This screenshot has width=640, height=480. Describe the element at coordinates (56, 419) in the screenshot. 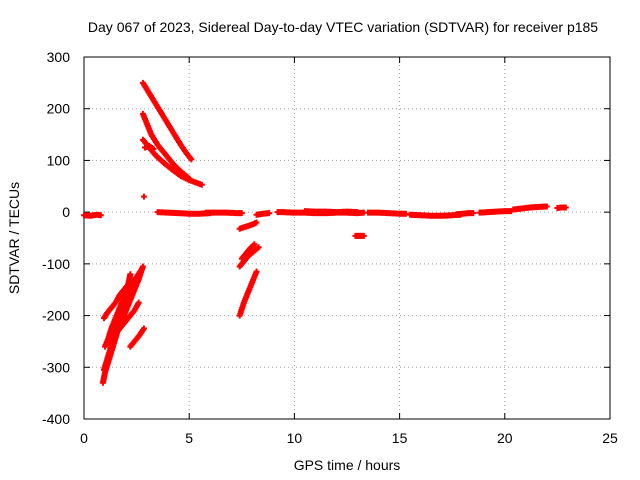

I see `y-tick-label: -400` at that location.